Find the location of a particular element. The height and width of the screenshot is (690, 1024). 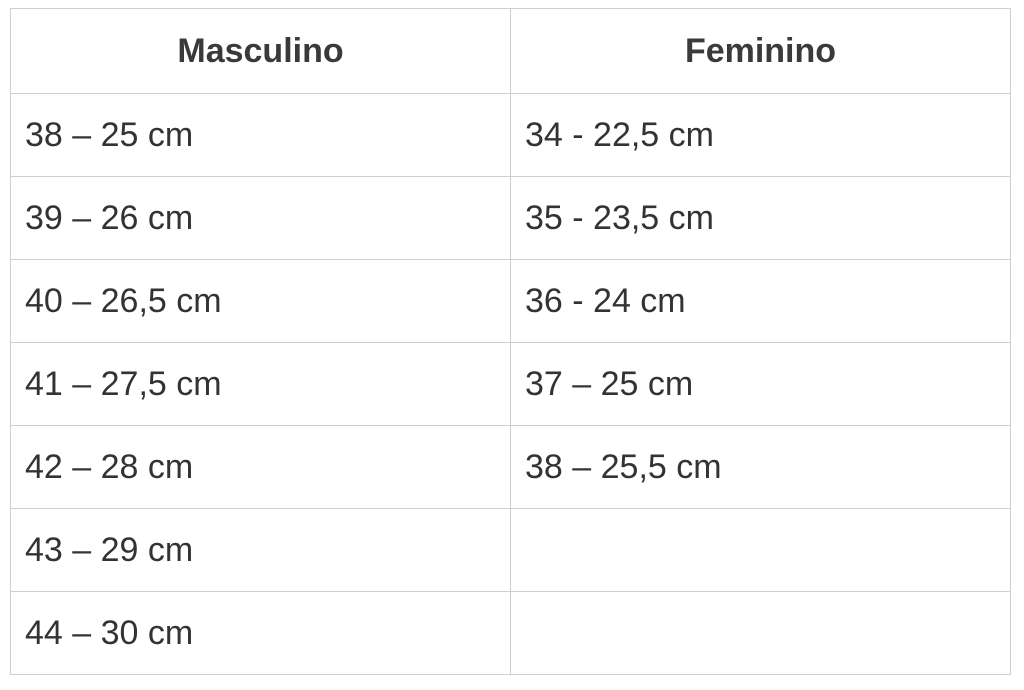

header-row: Masculino Feminino is located at coordinates (510, 51).